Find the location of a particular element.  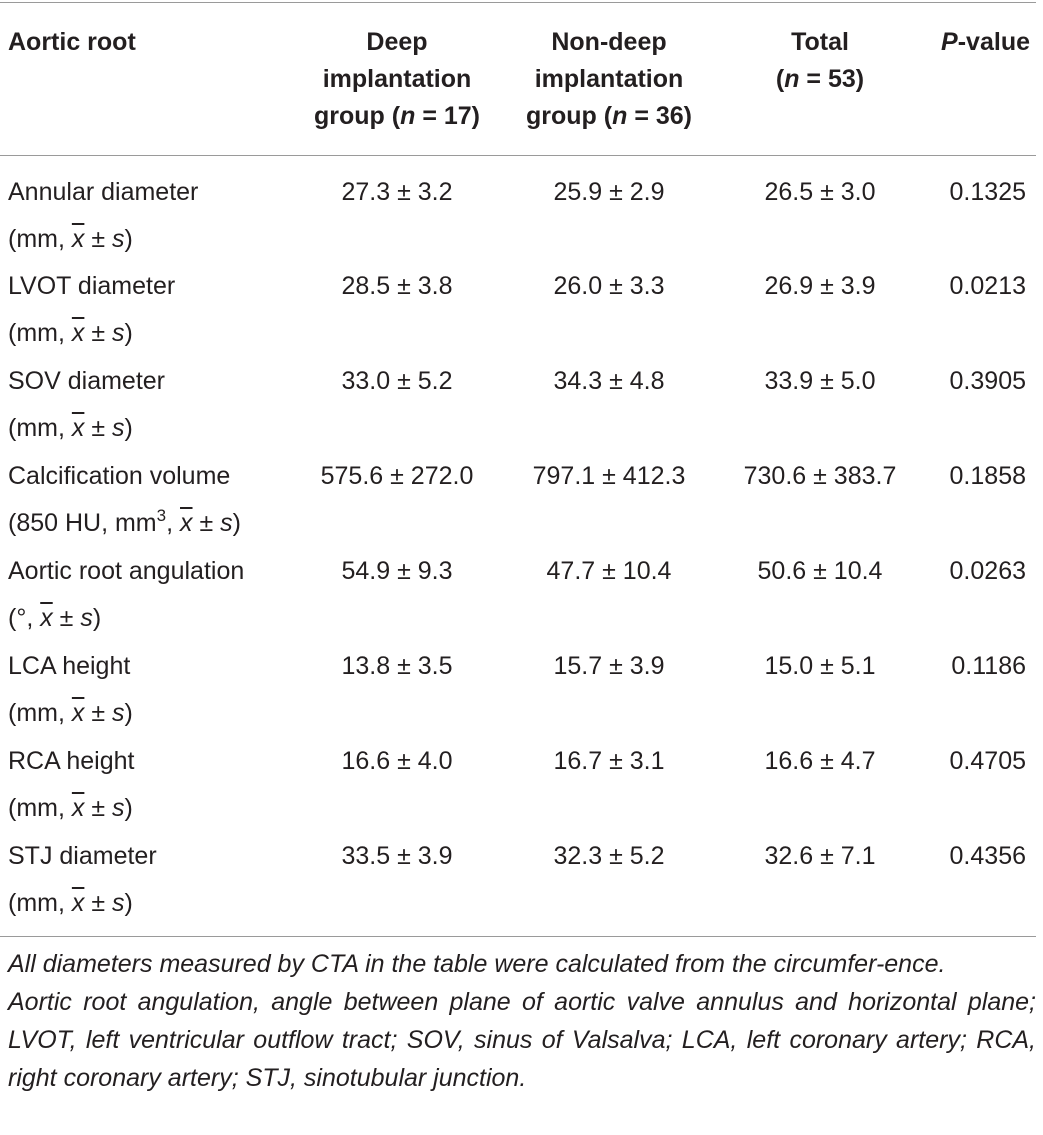

header-aortic-root: Aortic root is located at coordinates (72, 42).